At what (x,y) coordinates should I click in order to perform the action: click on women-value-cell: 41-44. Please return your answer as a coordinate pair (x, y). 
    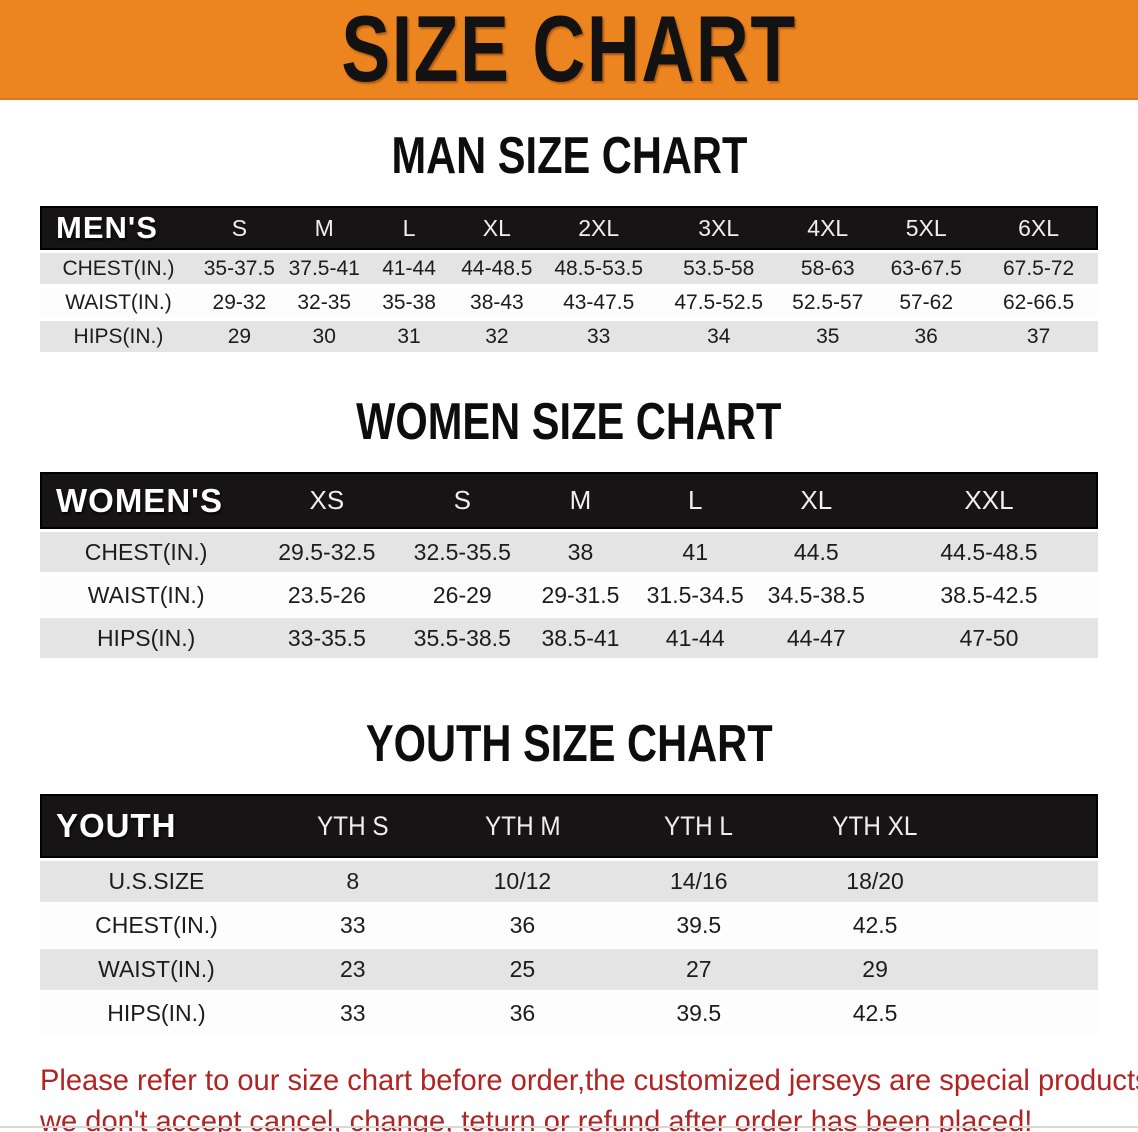
    Looking at the image, I should click on (695, 637).